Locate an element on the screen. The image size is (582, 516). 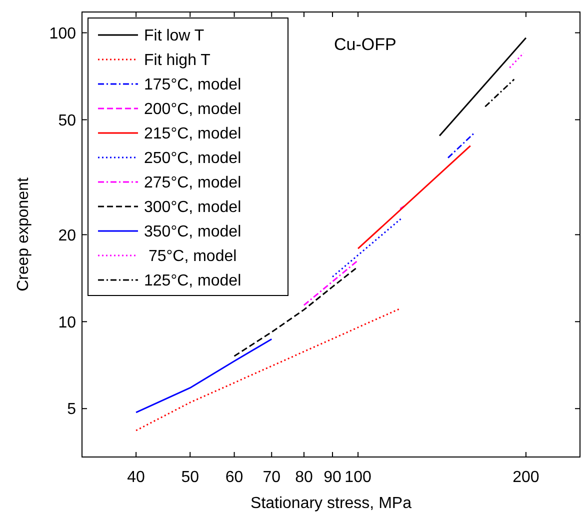
y-tick-label: 10 is located at coordinates (67, 323).